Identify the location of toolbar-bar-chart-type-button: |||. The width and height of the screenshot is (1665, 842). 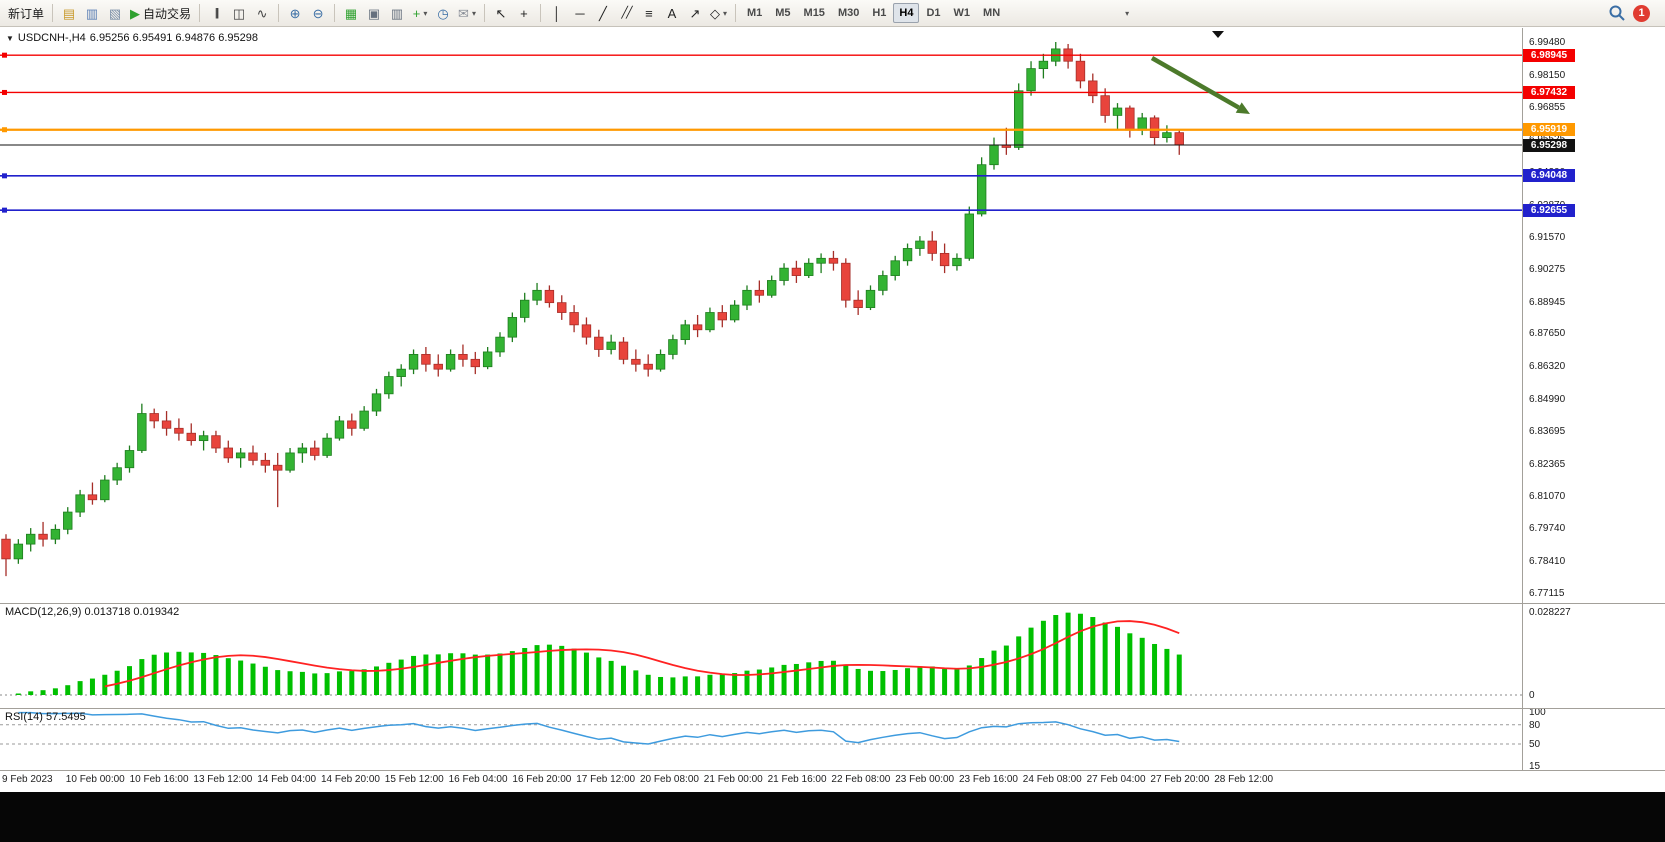
(216, 13).